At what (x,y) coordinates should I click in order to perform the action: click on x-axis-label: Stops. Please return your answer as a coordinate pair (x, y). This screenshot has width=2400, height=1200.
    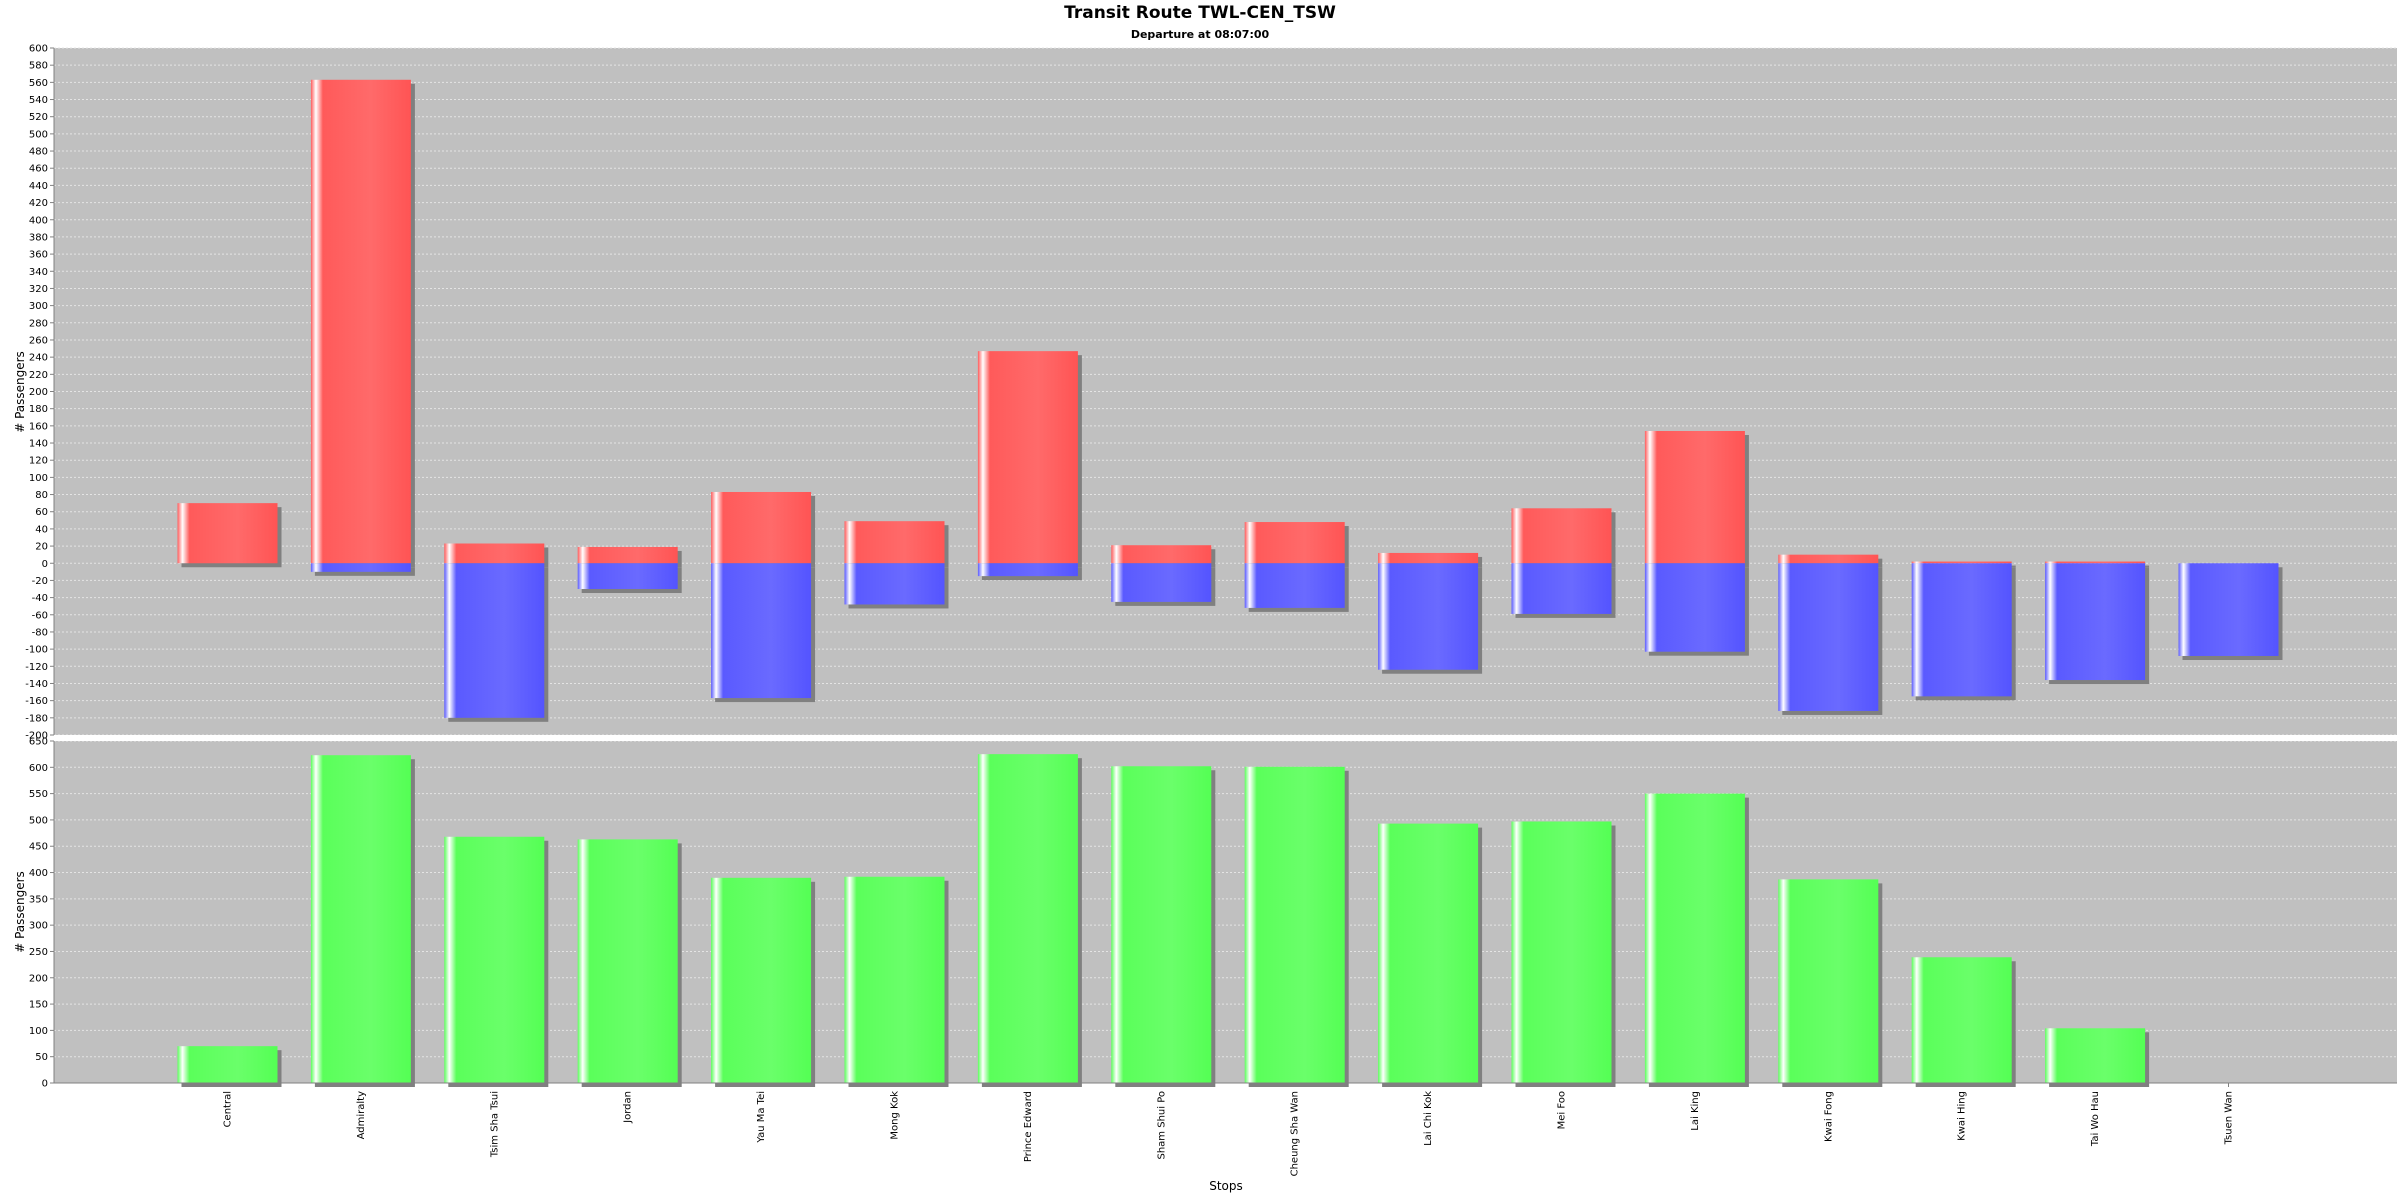
    Looking at the image, I should click on (1226, 1186).